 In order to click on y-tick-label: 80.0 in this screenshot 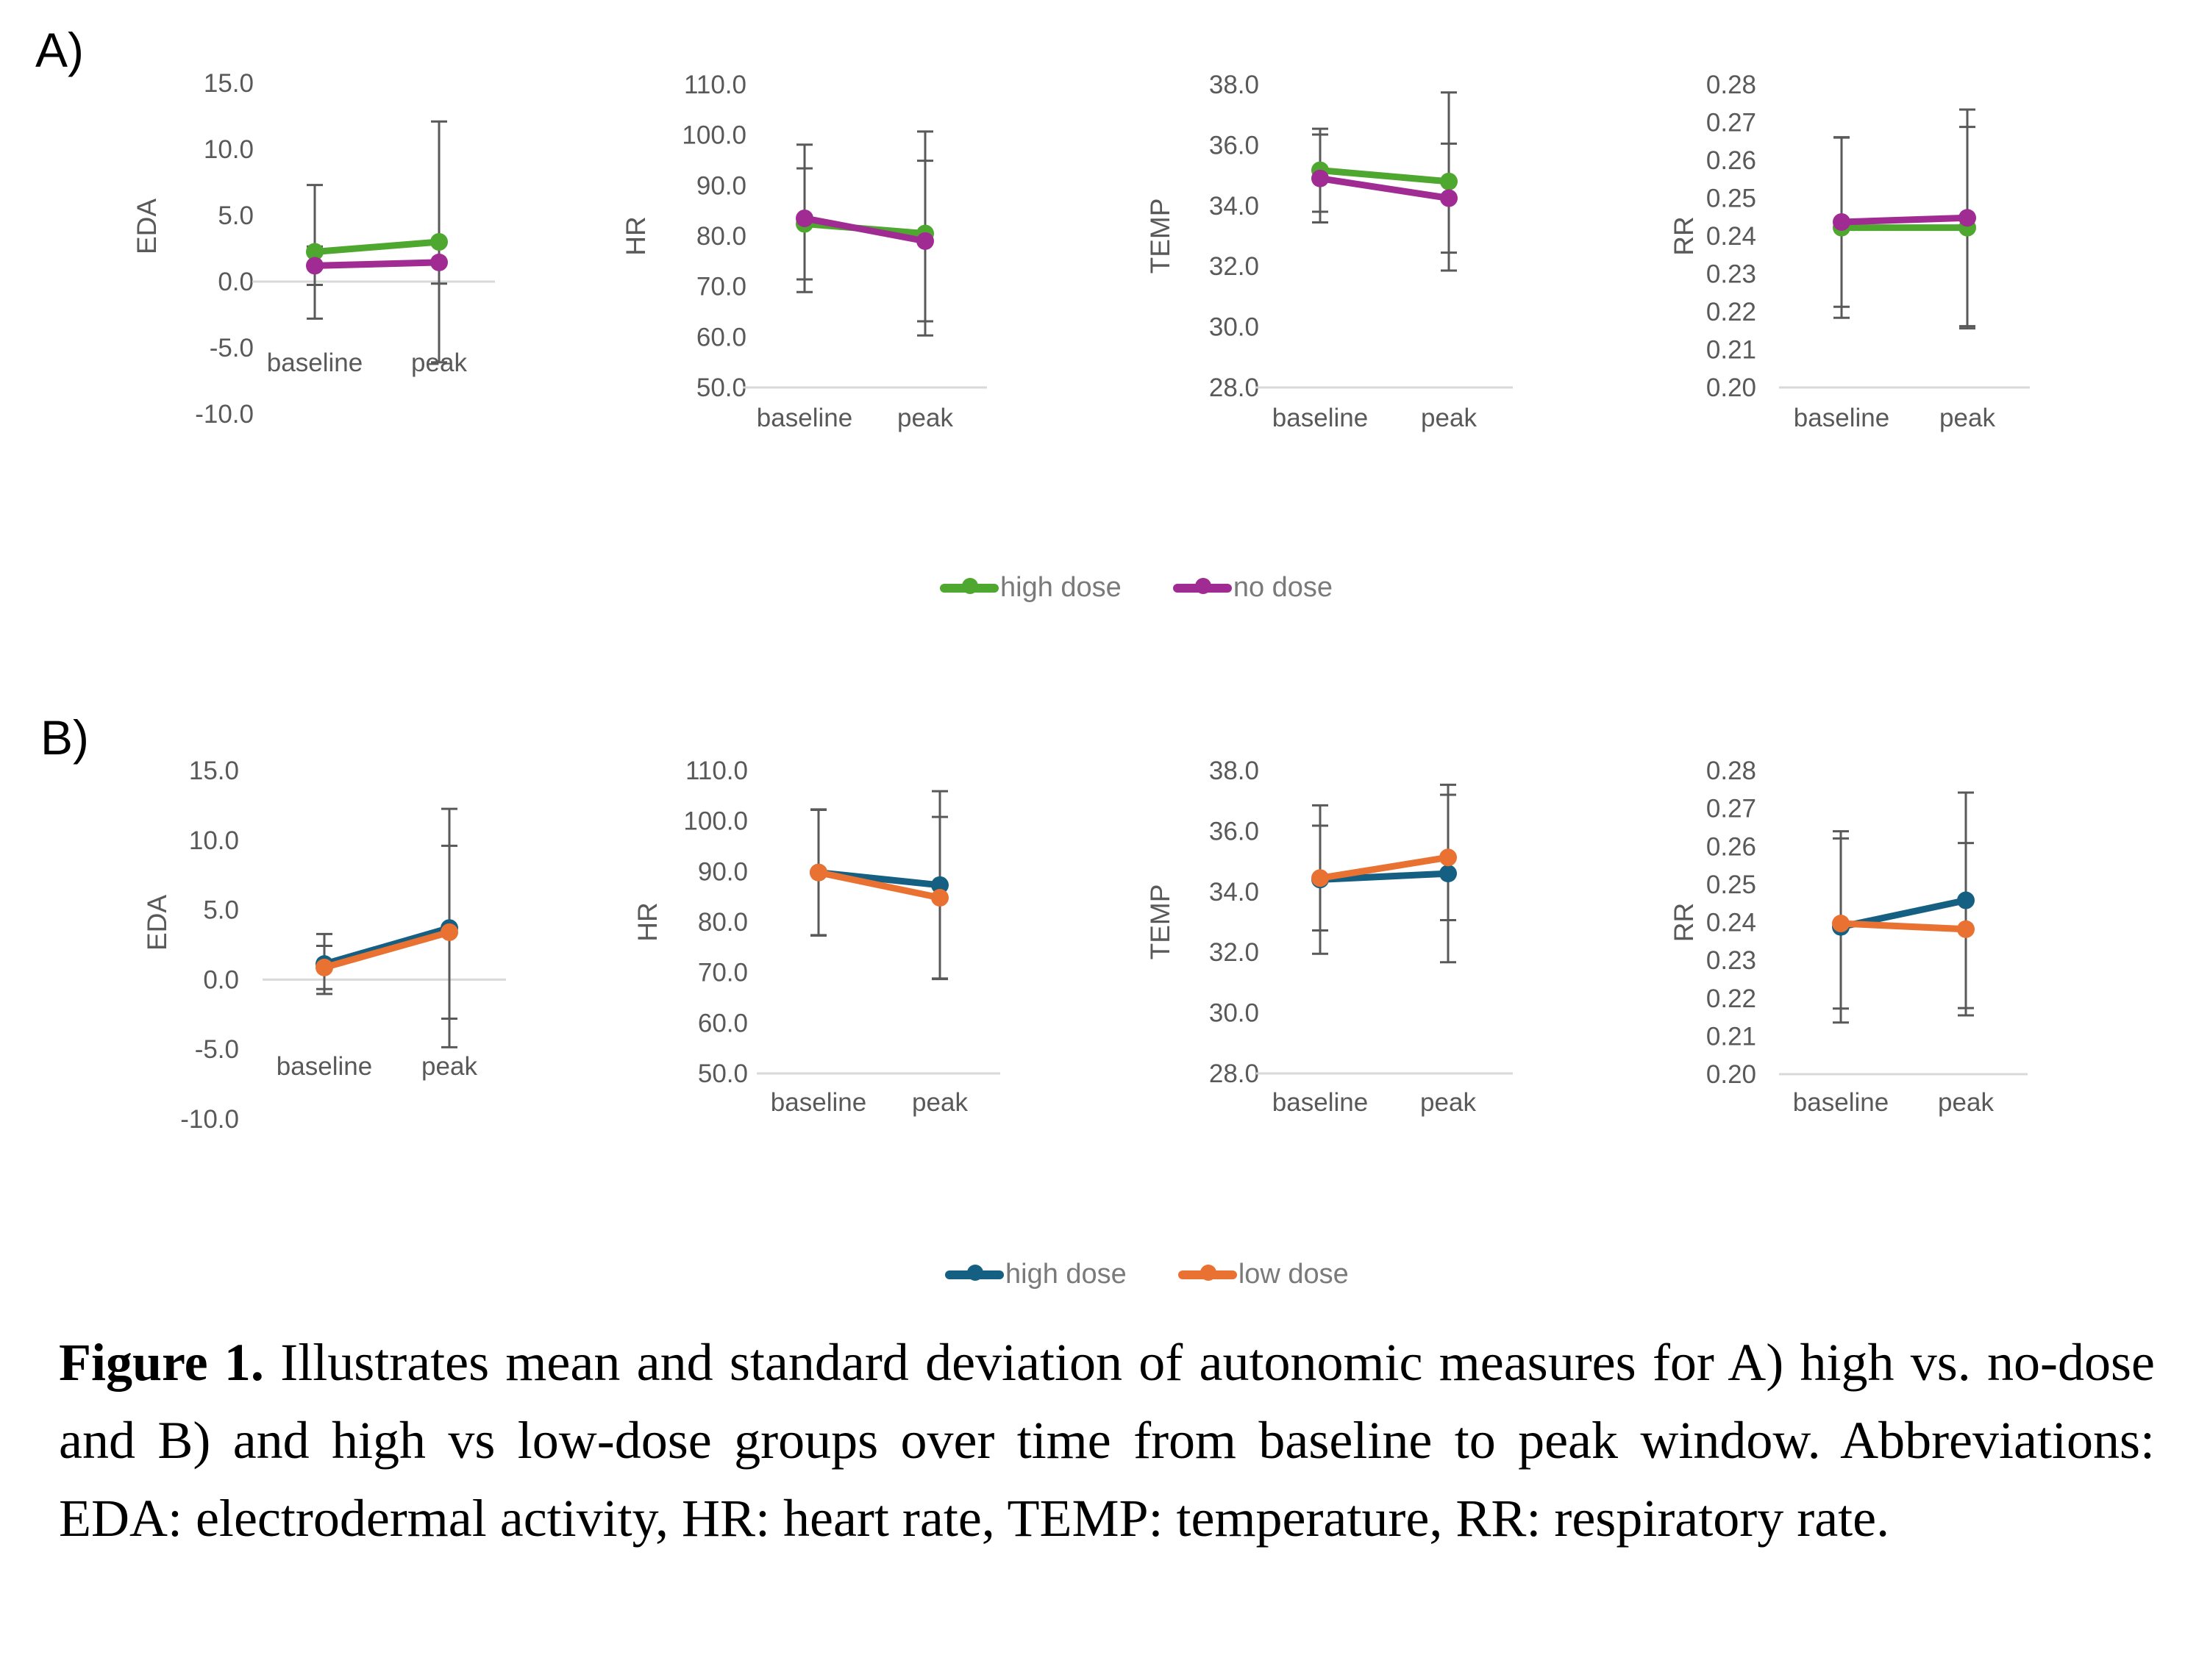, I will do `click(723, 923)`.